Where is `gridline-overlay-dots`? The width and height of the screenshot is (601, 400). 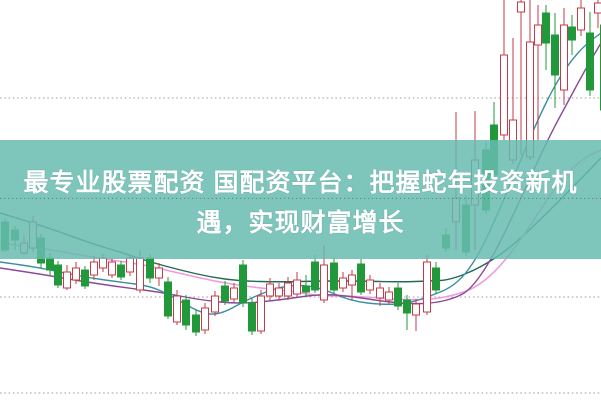 gridline-overlay-dots is located at coordinates (300, 198).